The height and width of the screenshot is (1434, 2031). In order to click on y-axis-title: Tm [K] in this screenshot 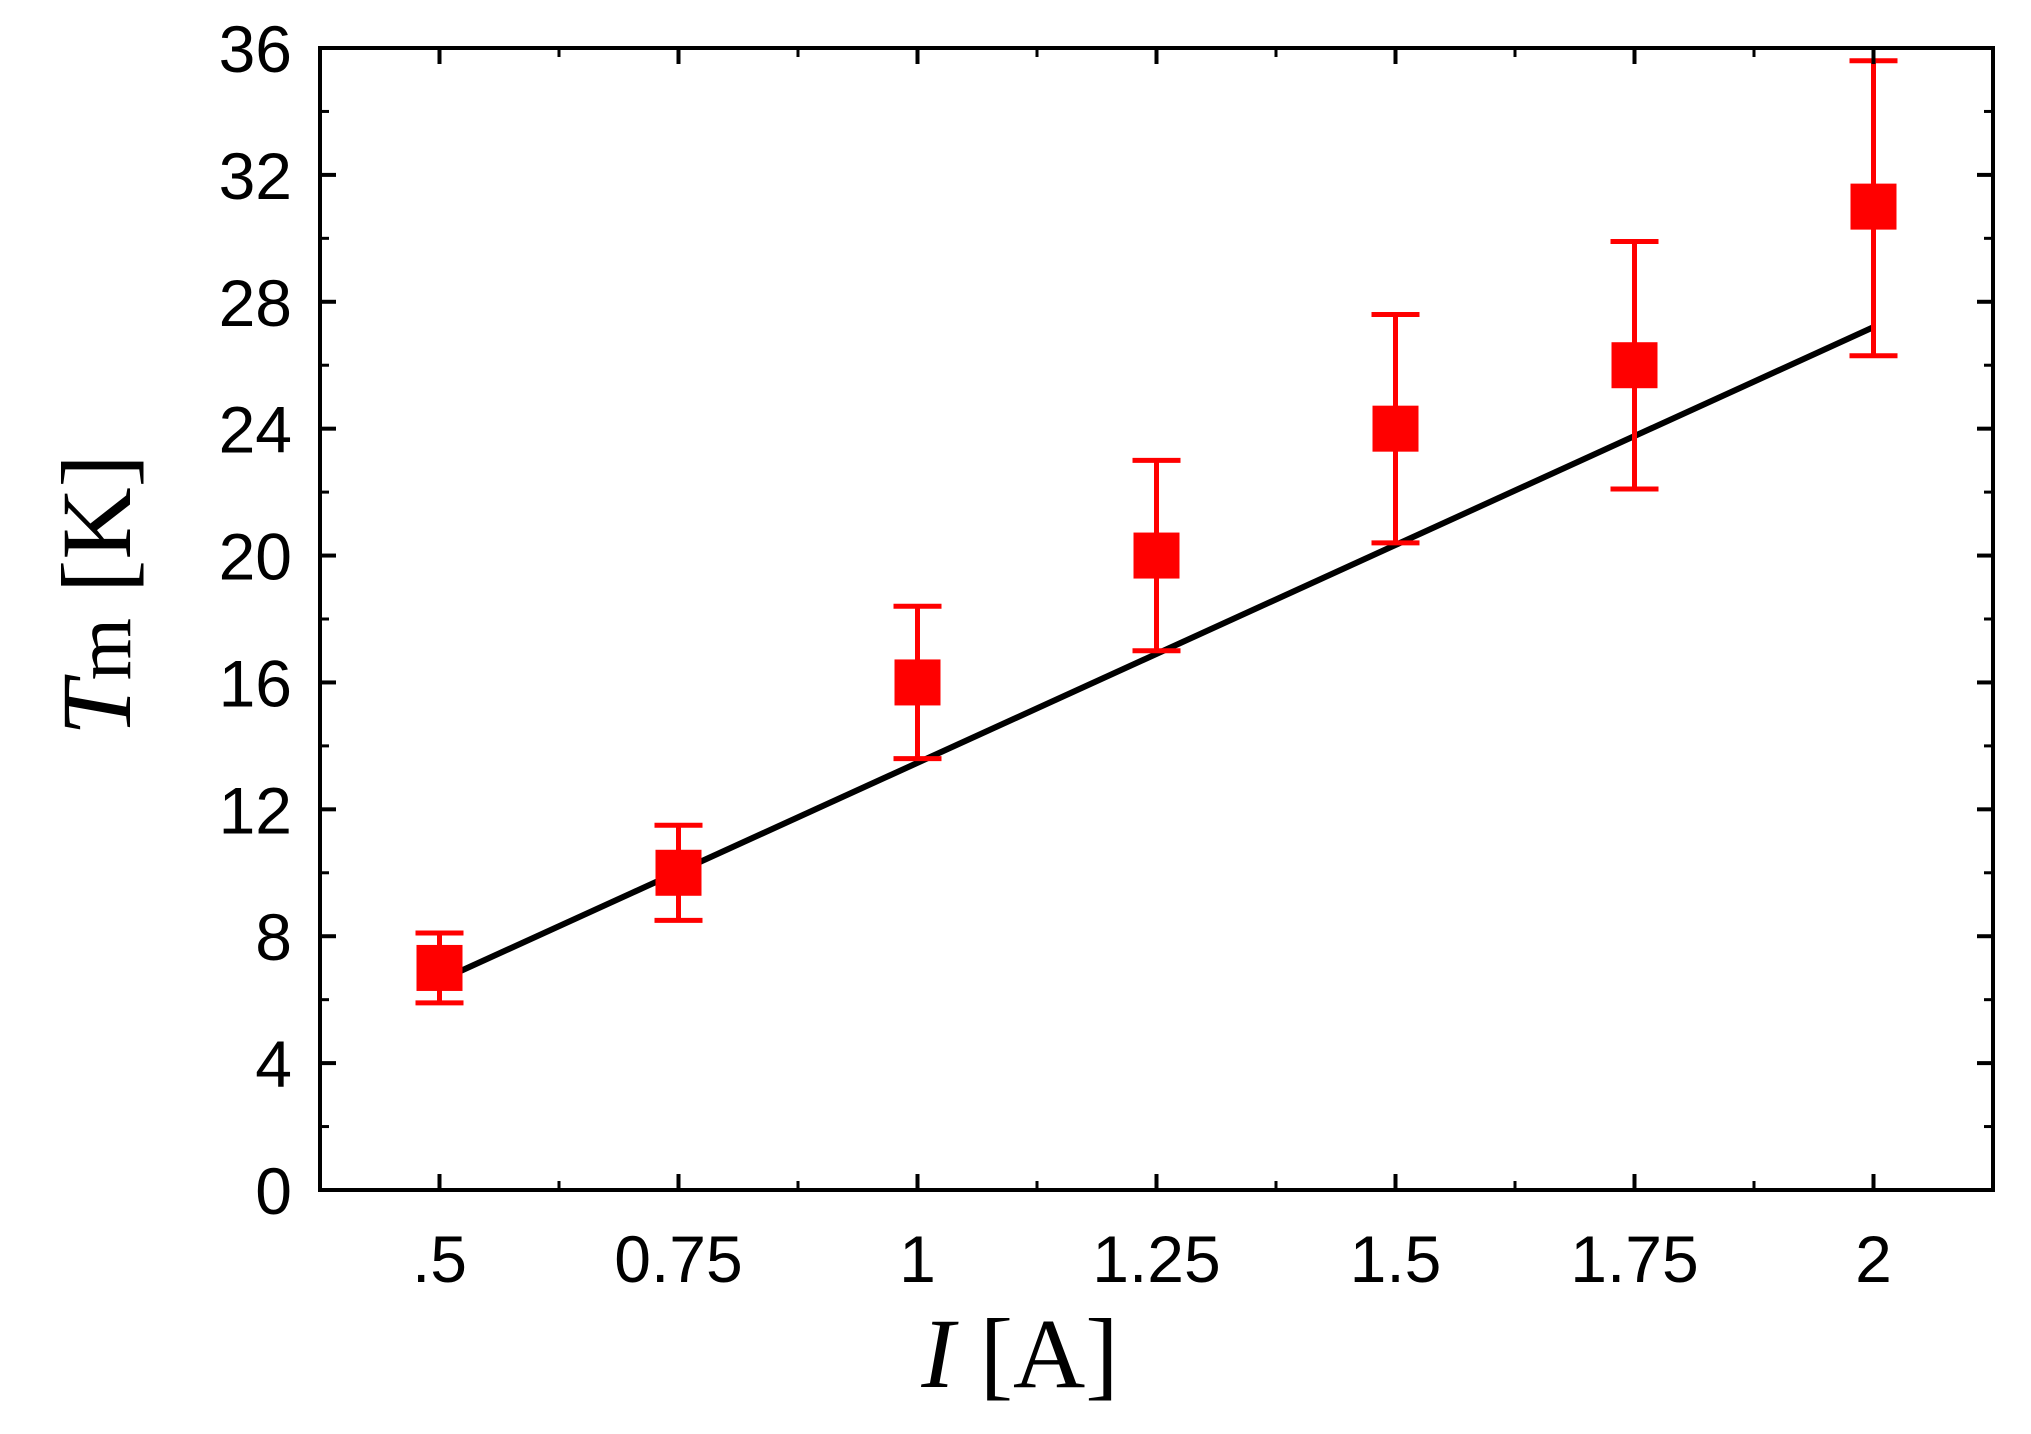, I will do `click(96, 595)`.